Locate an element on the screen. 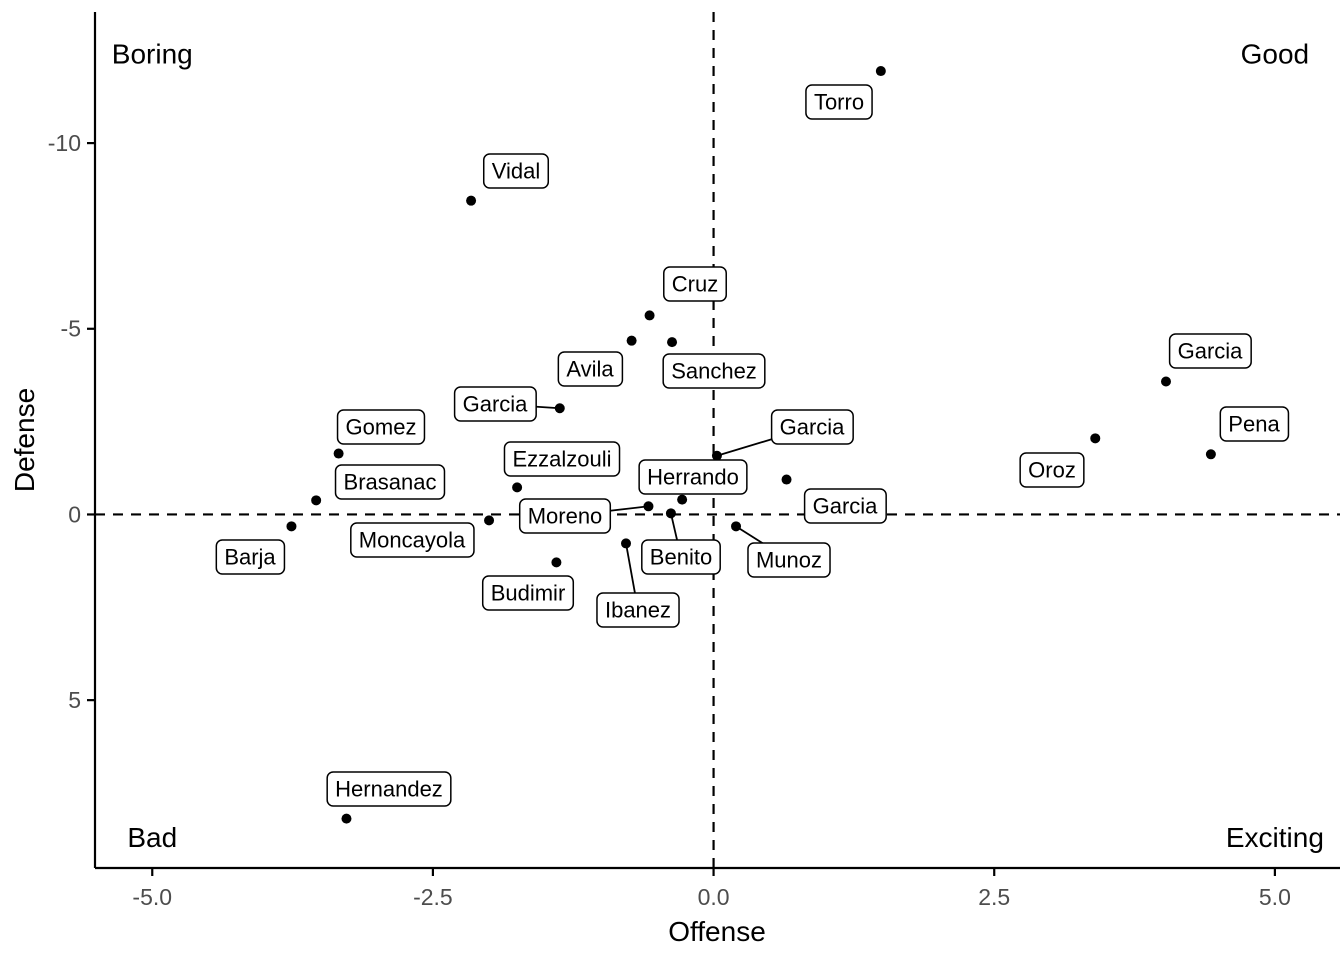  player-label-text: Moreno is located at coordinates (565, 515).